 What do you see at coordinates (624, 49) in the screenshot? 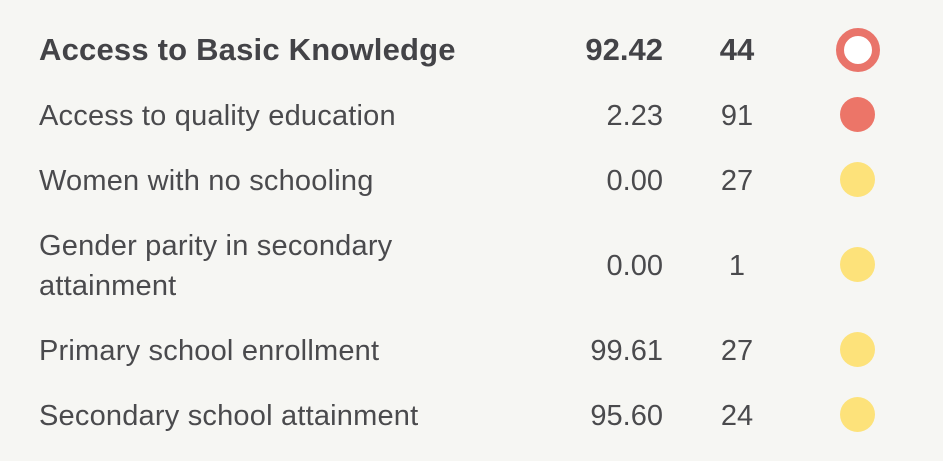
I see `category-score: 92.42` at bounding box center [624, 49].